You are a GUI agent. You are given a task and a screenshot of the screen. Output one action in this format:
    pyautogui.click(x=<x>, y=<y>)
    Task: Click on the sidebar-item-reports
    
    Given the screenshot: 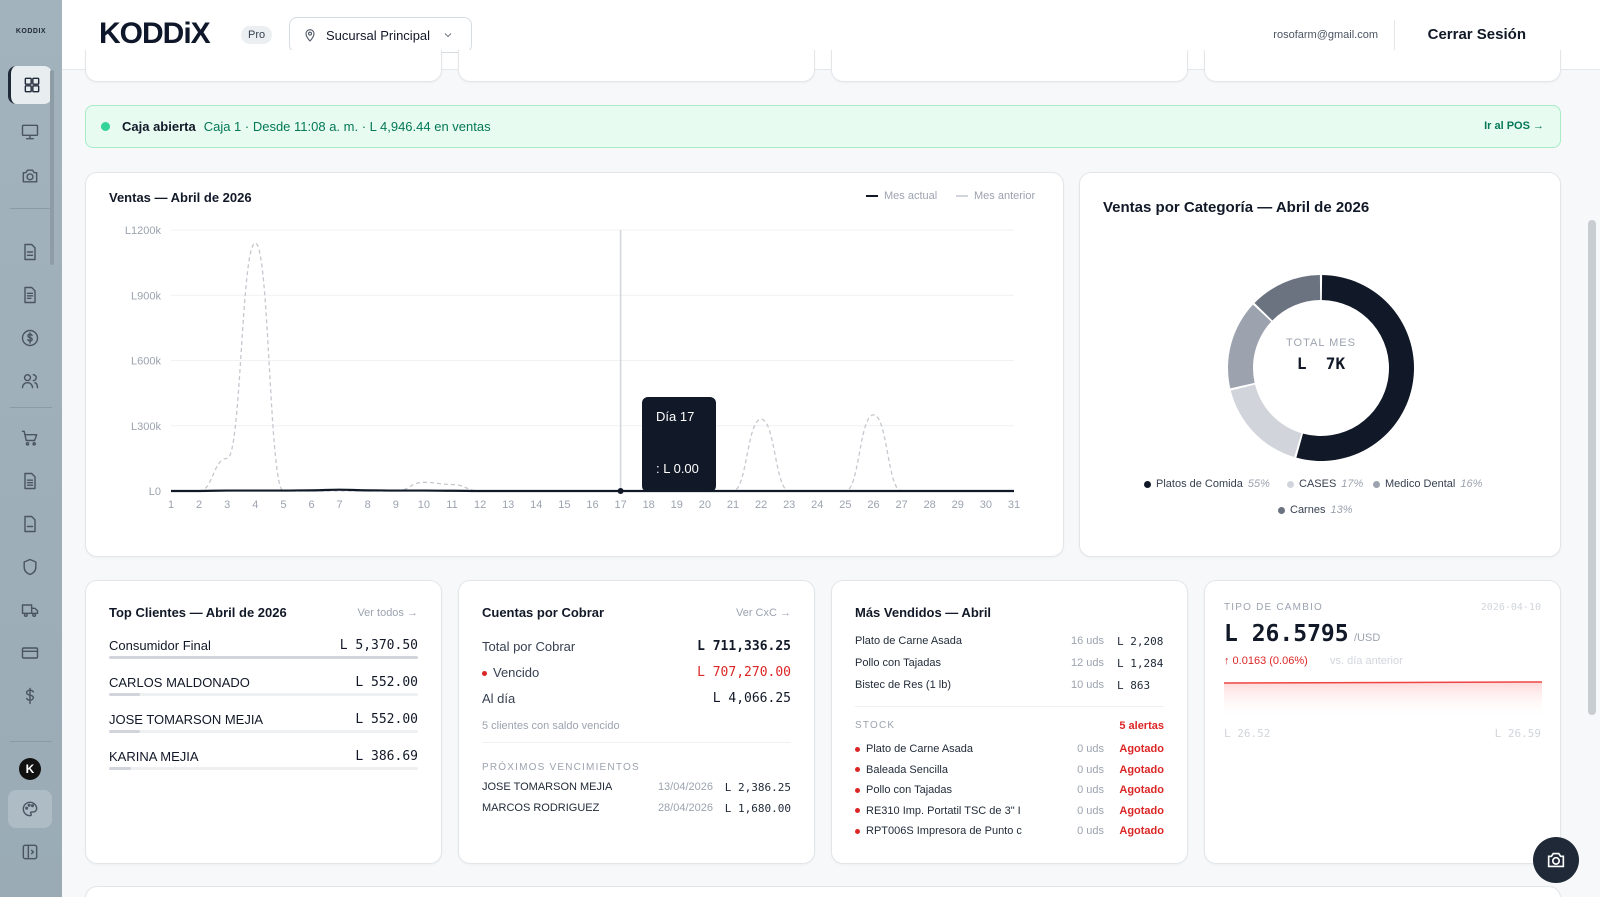 What is the action you would take?
    pyautogui.click(x=30, y=524)
    